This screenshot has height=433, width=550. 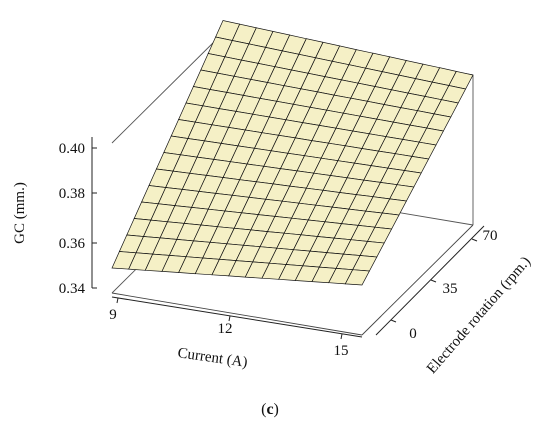 I want to click on y-axis-line, so click(x=430, y=280).